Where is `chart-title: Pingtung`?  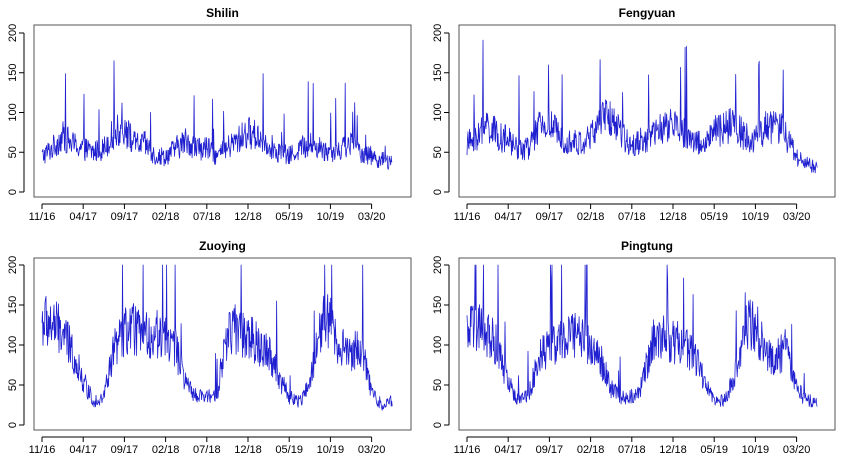
chart-title: Pingtung is located at coordinates (647, 246).